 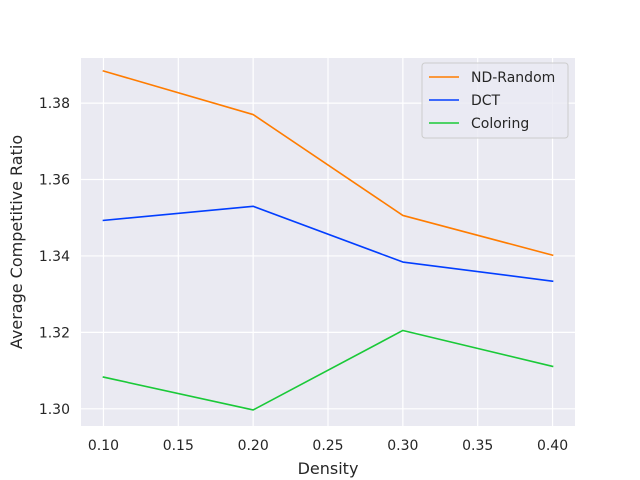 What do you see at coordinates (178, 446) in the screenshot?
I see `x-tick-label: 0.15` at bounding box center [178, 446].